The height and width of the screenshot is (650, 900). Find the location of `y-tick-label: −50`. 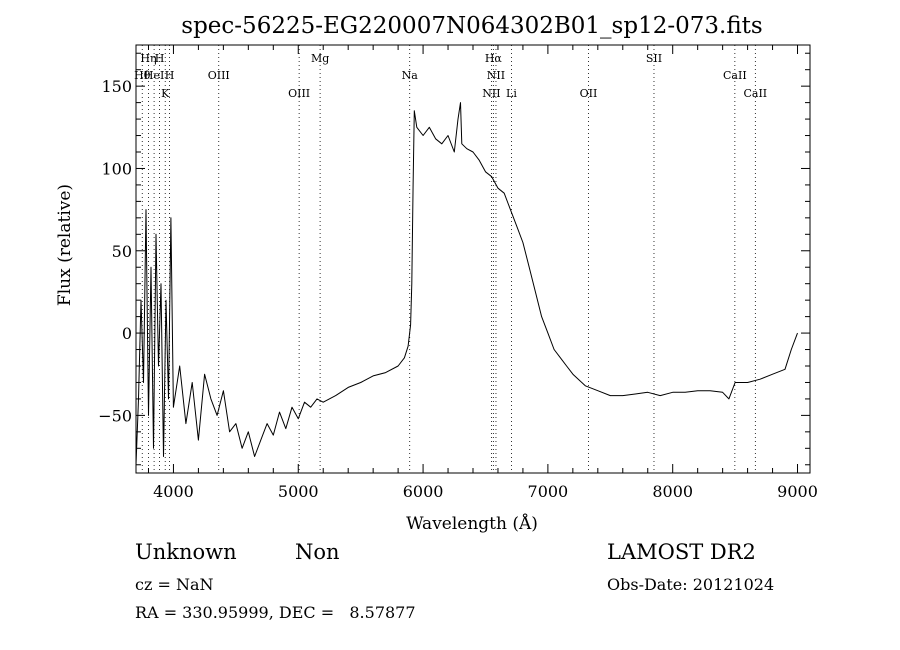

y-tick-label: −50 is located at coordinates (115, 415).